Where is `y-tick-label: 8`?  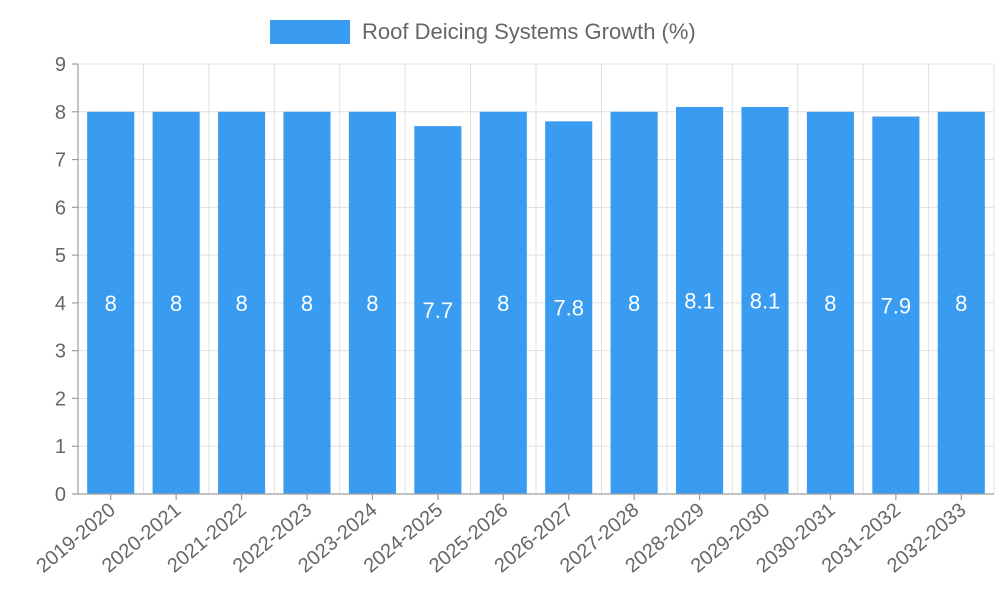
y-tick-label: 8 is located at coordinates (60, 113).